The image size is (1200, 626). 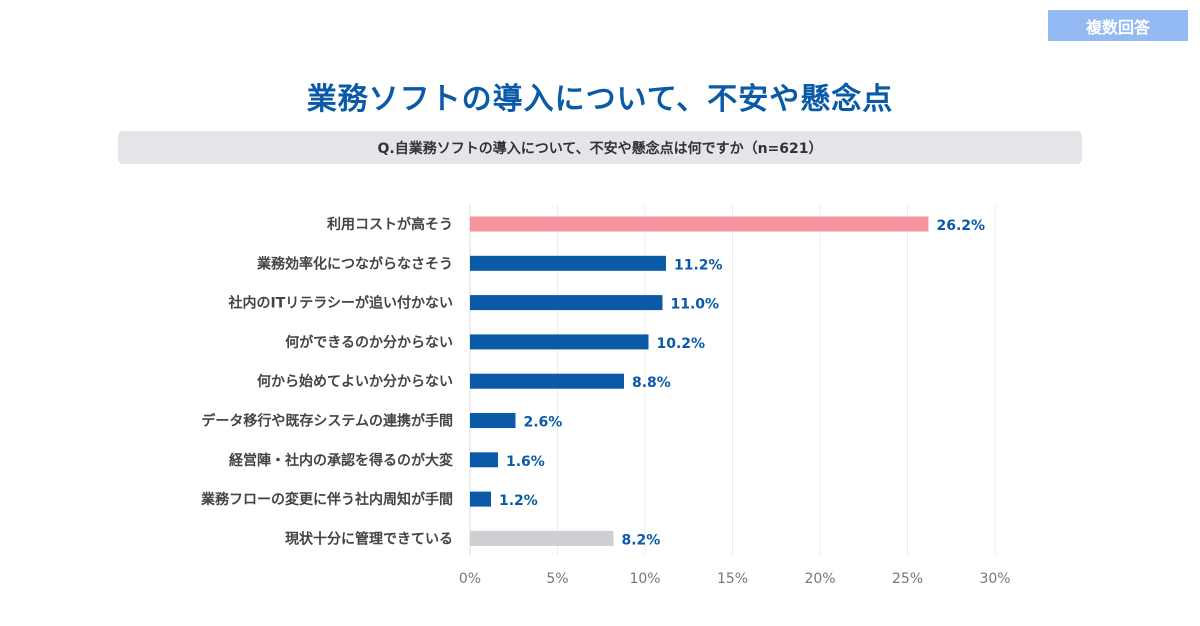 What do you see at coordinates (641, 540) in the screenshot?
I see `value-label: 8.2%` at bounding box center [641, 540].